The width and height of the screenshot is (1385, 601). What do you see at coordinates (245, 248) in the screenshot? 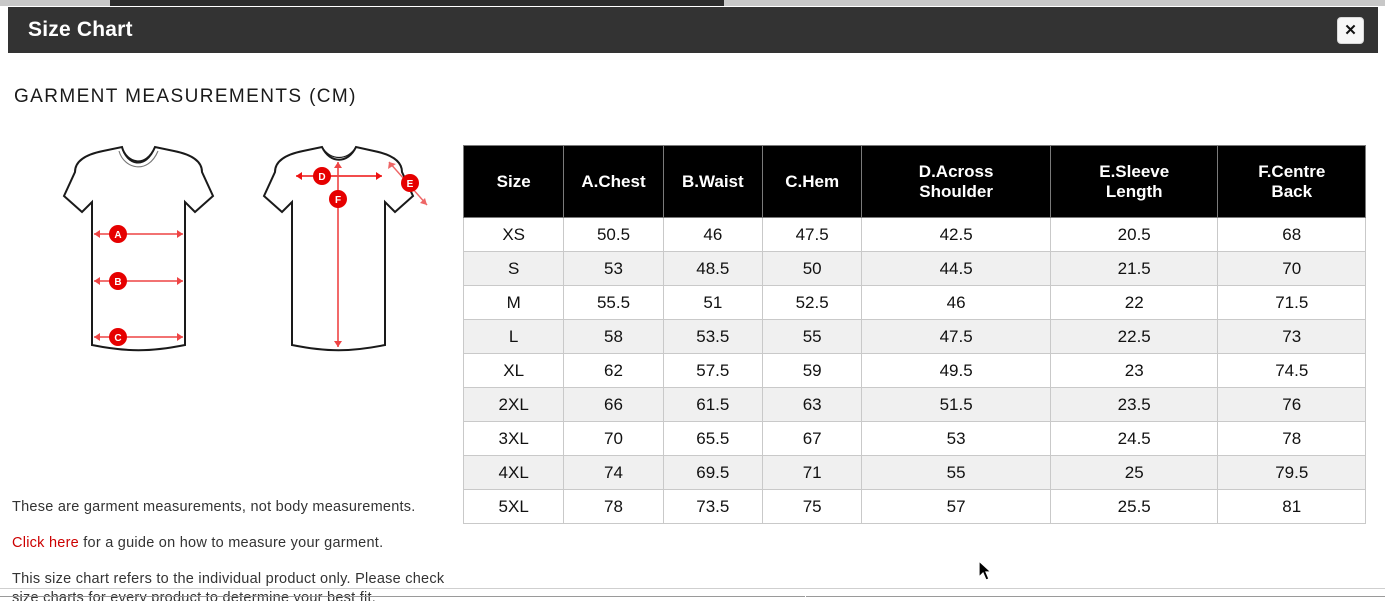
I see `tshirt-diagram-svg: A B C` at bounding box center [245, 248].